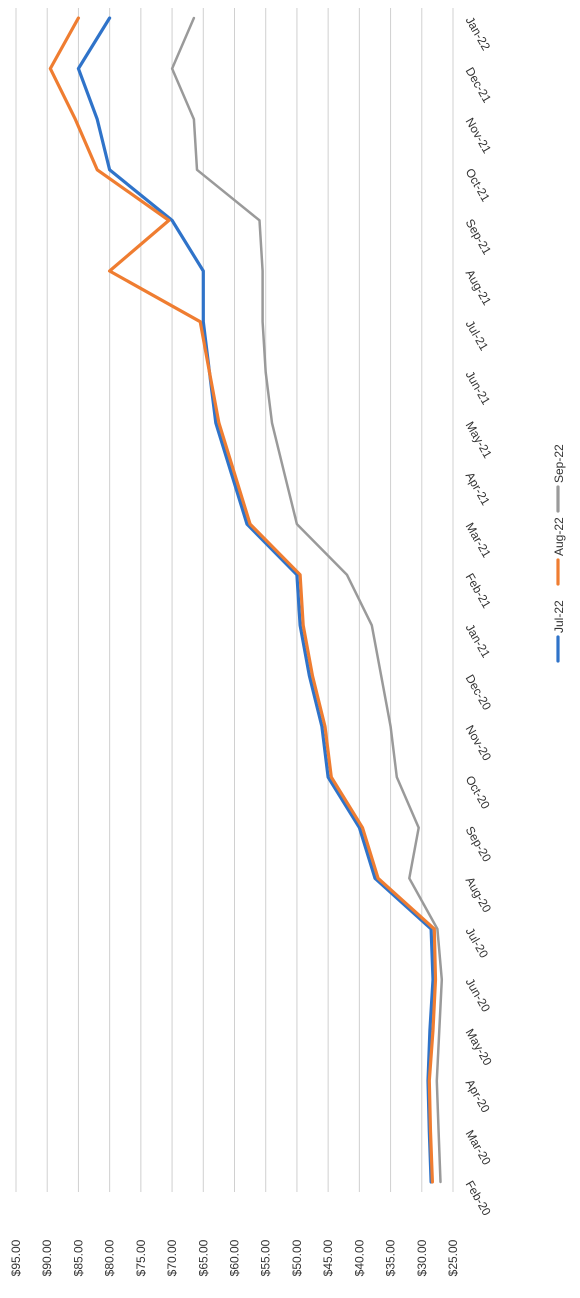  Describe the element at coordinates (172, 1257) in the screenshot. I see `value-tick-label: $70.00` at that location.